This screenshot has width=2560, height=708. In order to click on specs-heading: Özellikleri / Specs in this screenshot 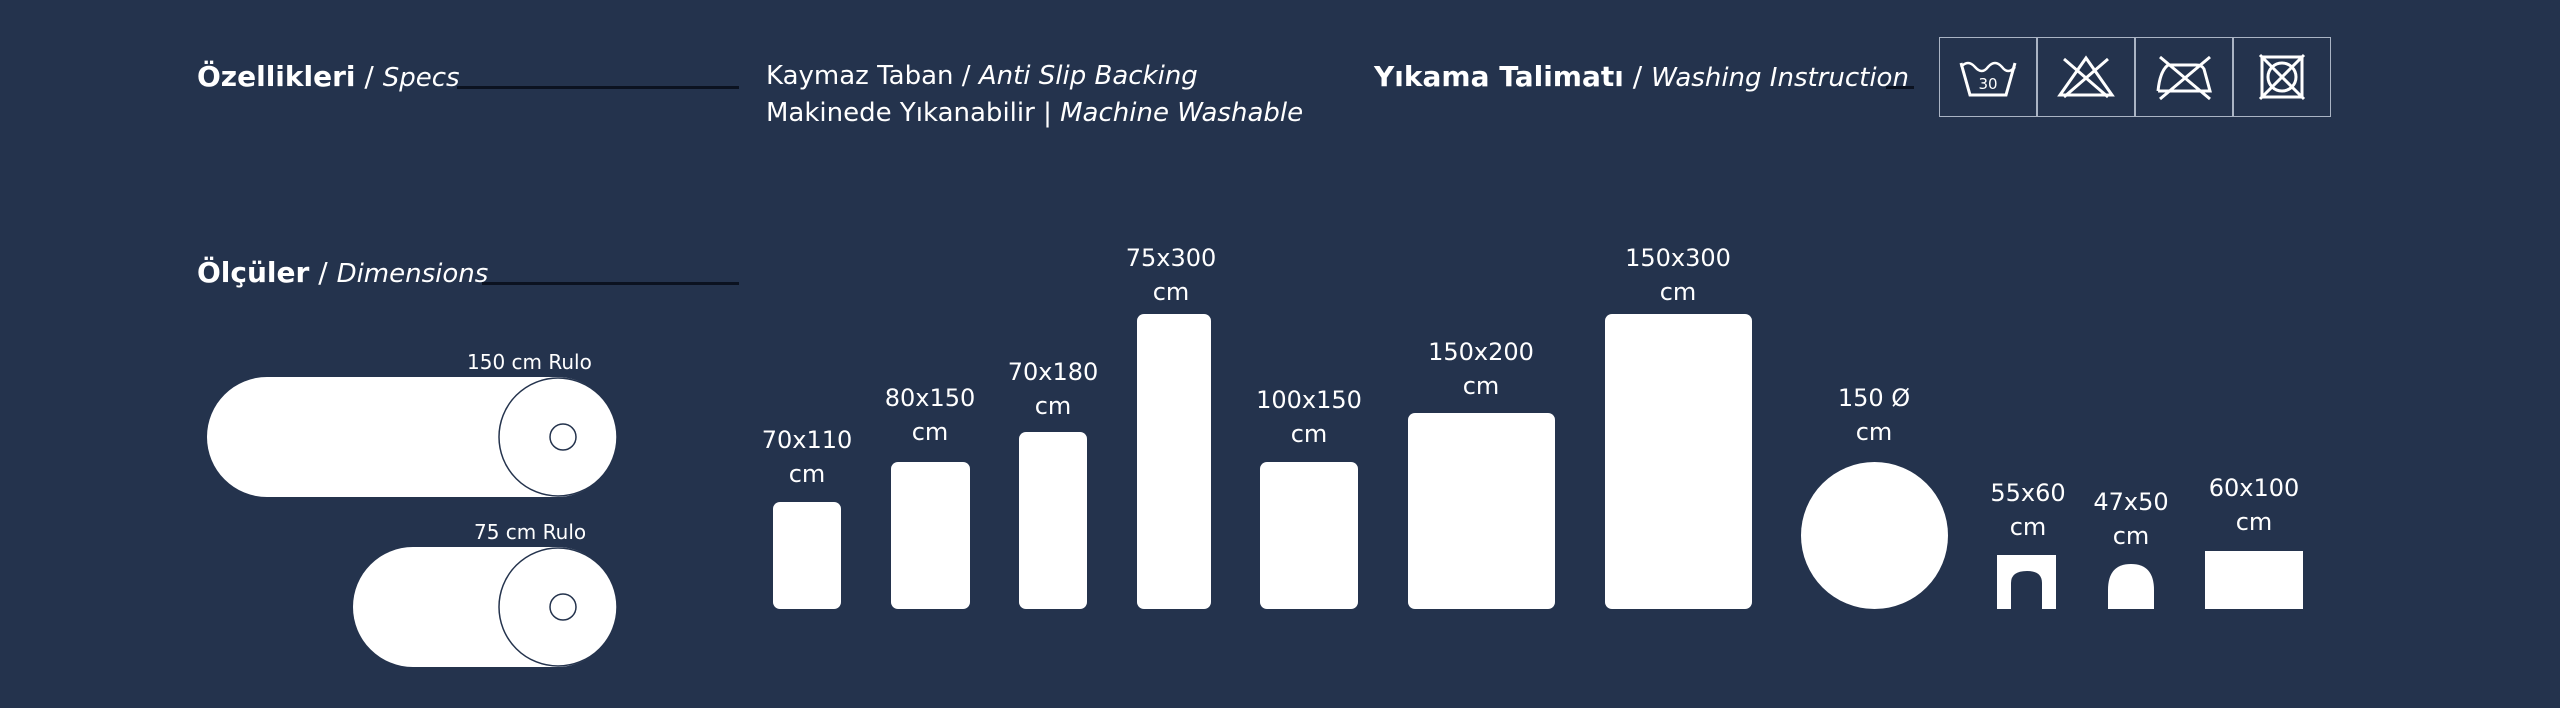, I will do `click(328, 76)`.